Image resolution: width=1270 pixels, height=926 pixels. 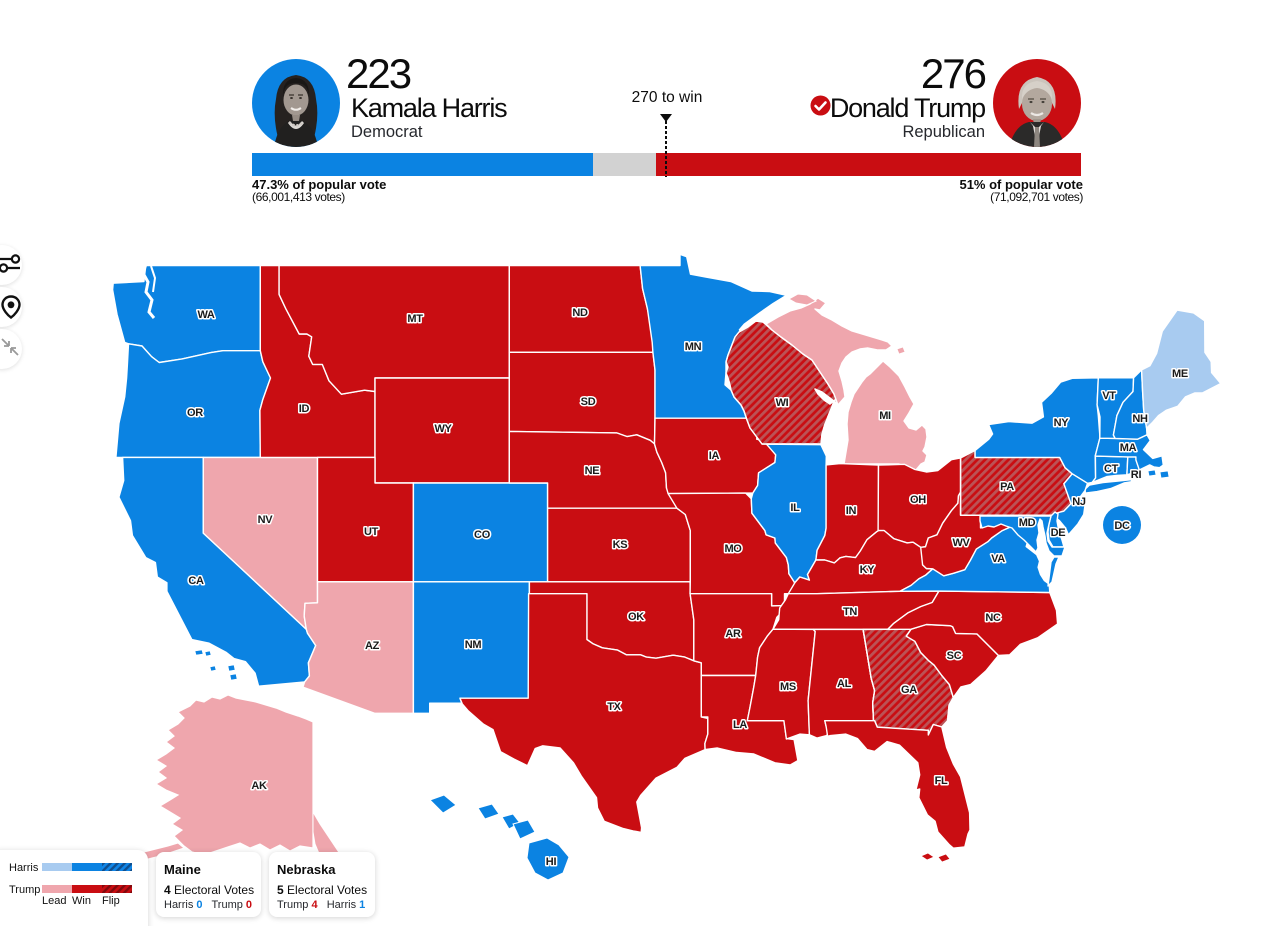 I want to click on svg-text: TN, so click(x=850, y=612).